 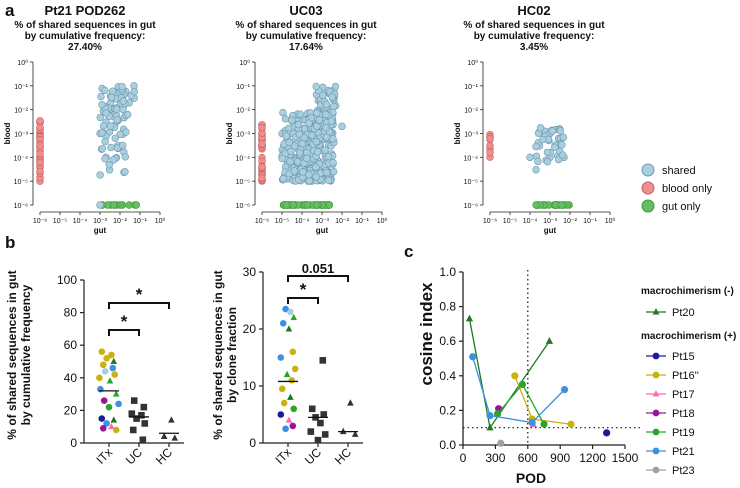 I want to click on y-tick-label: 0.6, so click(x=447, y=341).